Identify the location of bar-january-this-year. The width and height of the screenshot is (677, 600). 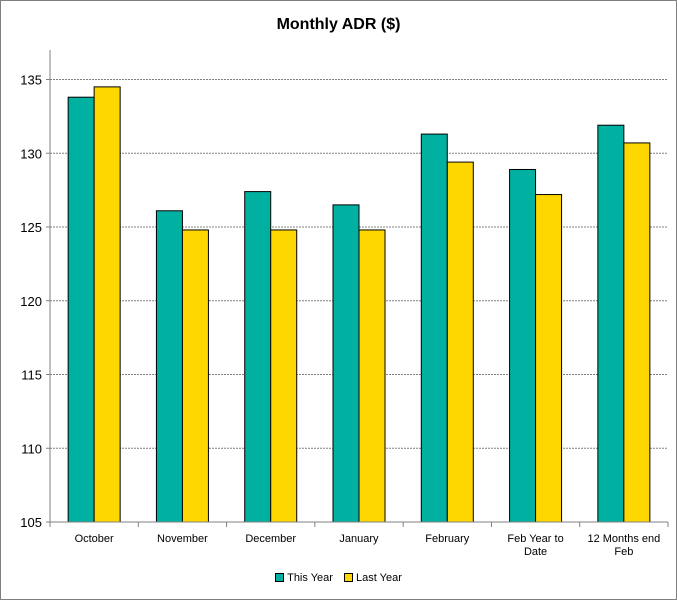
(346, 363).